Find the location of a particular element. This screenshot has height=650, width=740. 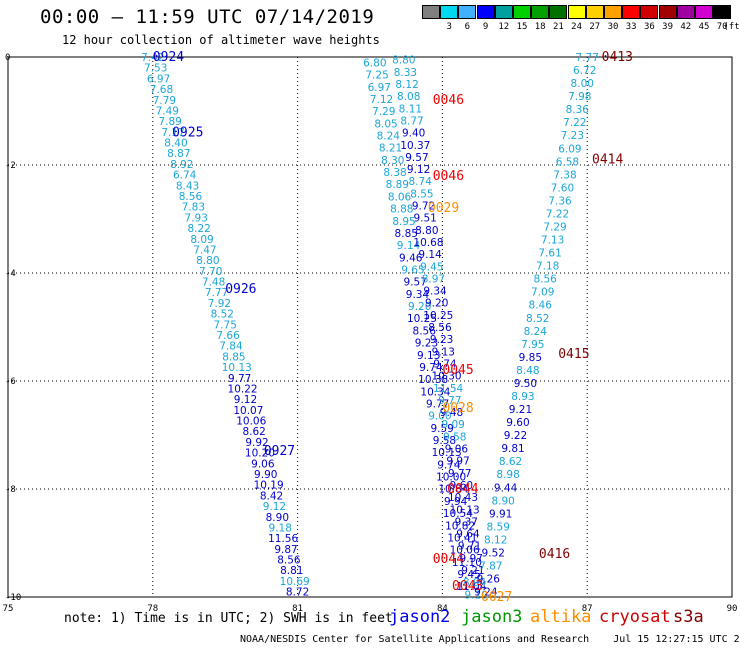

wave-height-value: 8.08 is located at coordinates (408, 97).